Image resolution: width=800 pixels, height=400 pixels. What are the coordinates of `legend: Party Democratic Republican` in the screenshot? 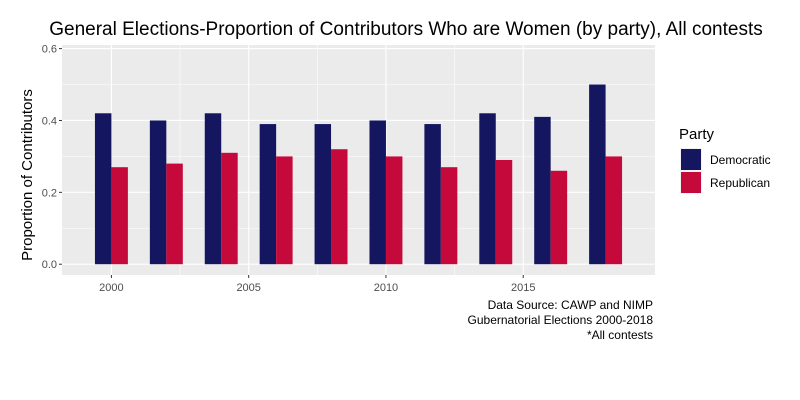 It's located at (725, 160).